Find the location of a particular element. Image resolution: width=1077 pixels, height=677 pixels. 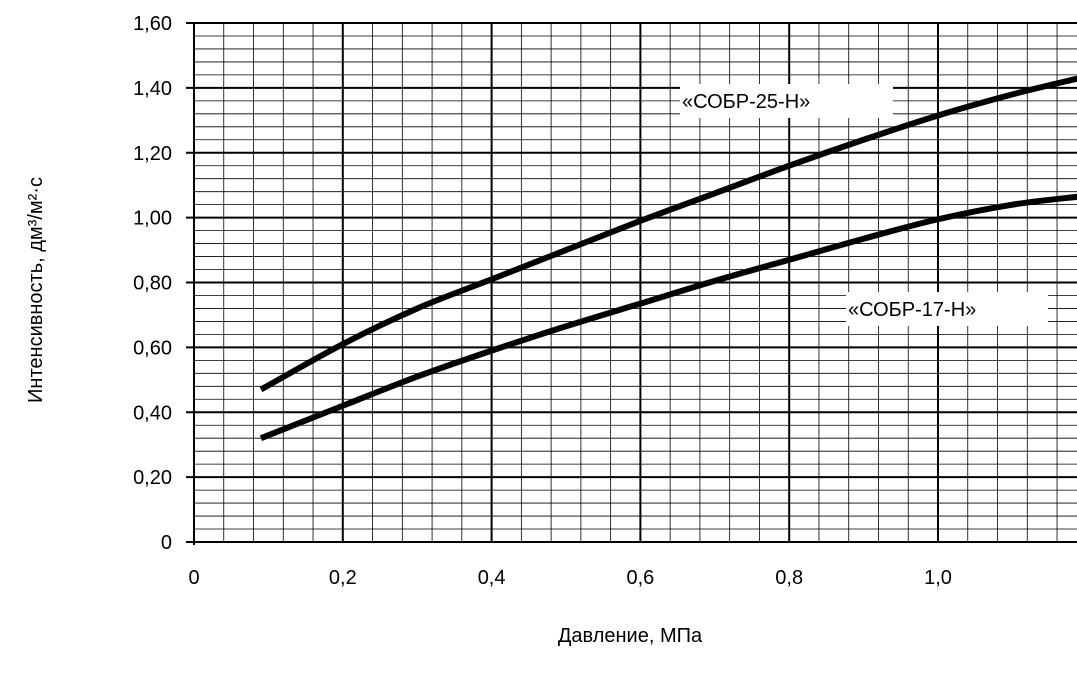

x-tick-label: 1,0 is located at coordinates (938, 578).